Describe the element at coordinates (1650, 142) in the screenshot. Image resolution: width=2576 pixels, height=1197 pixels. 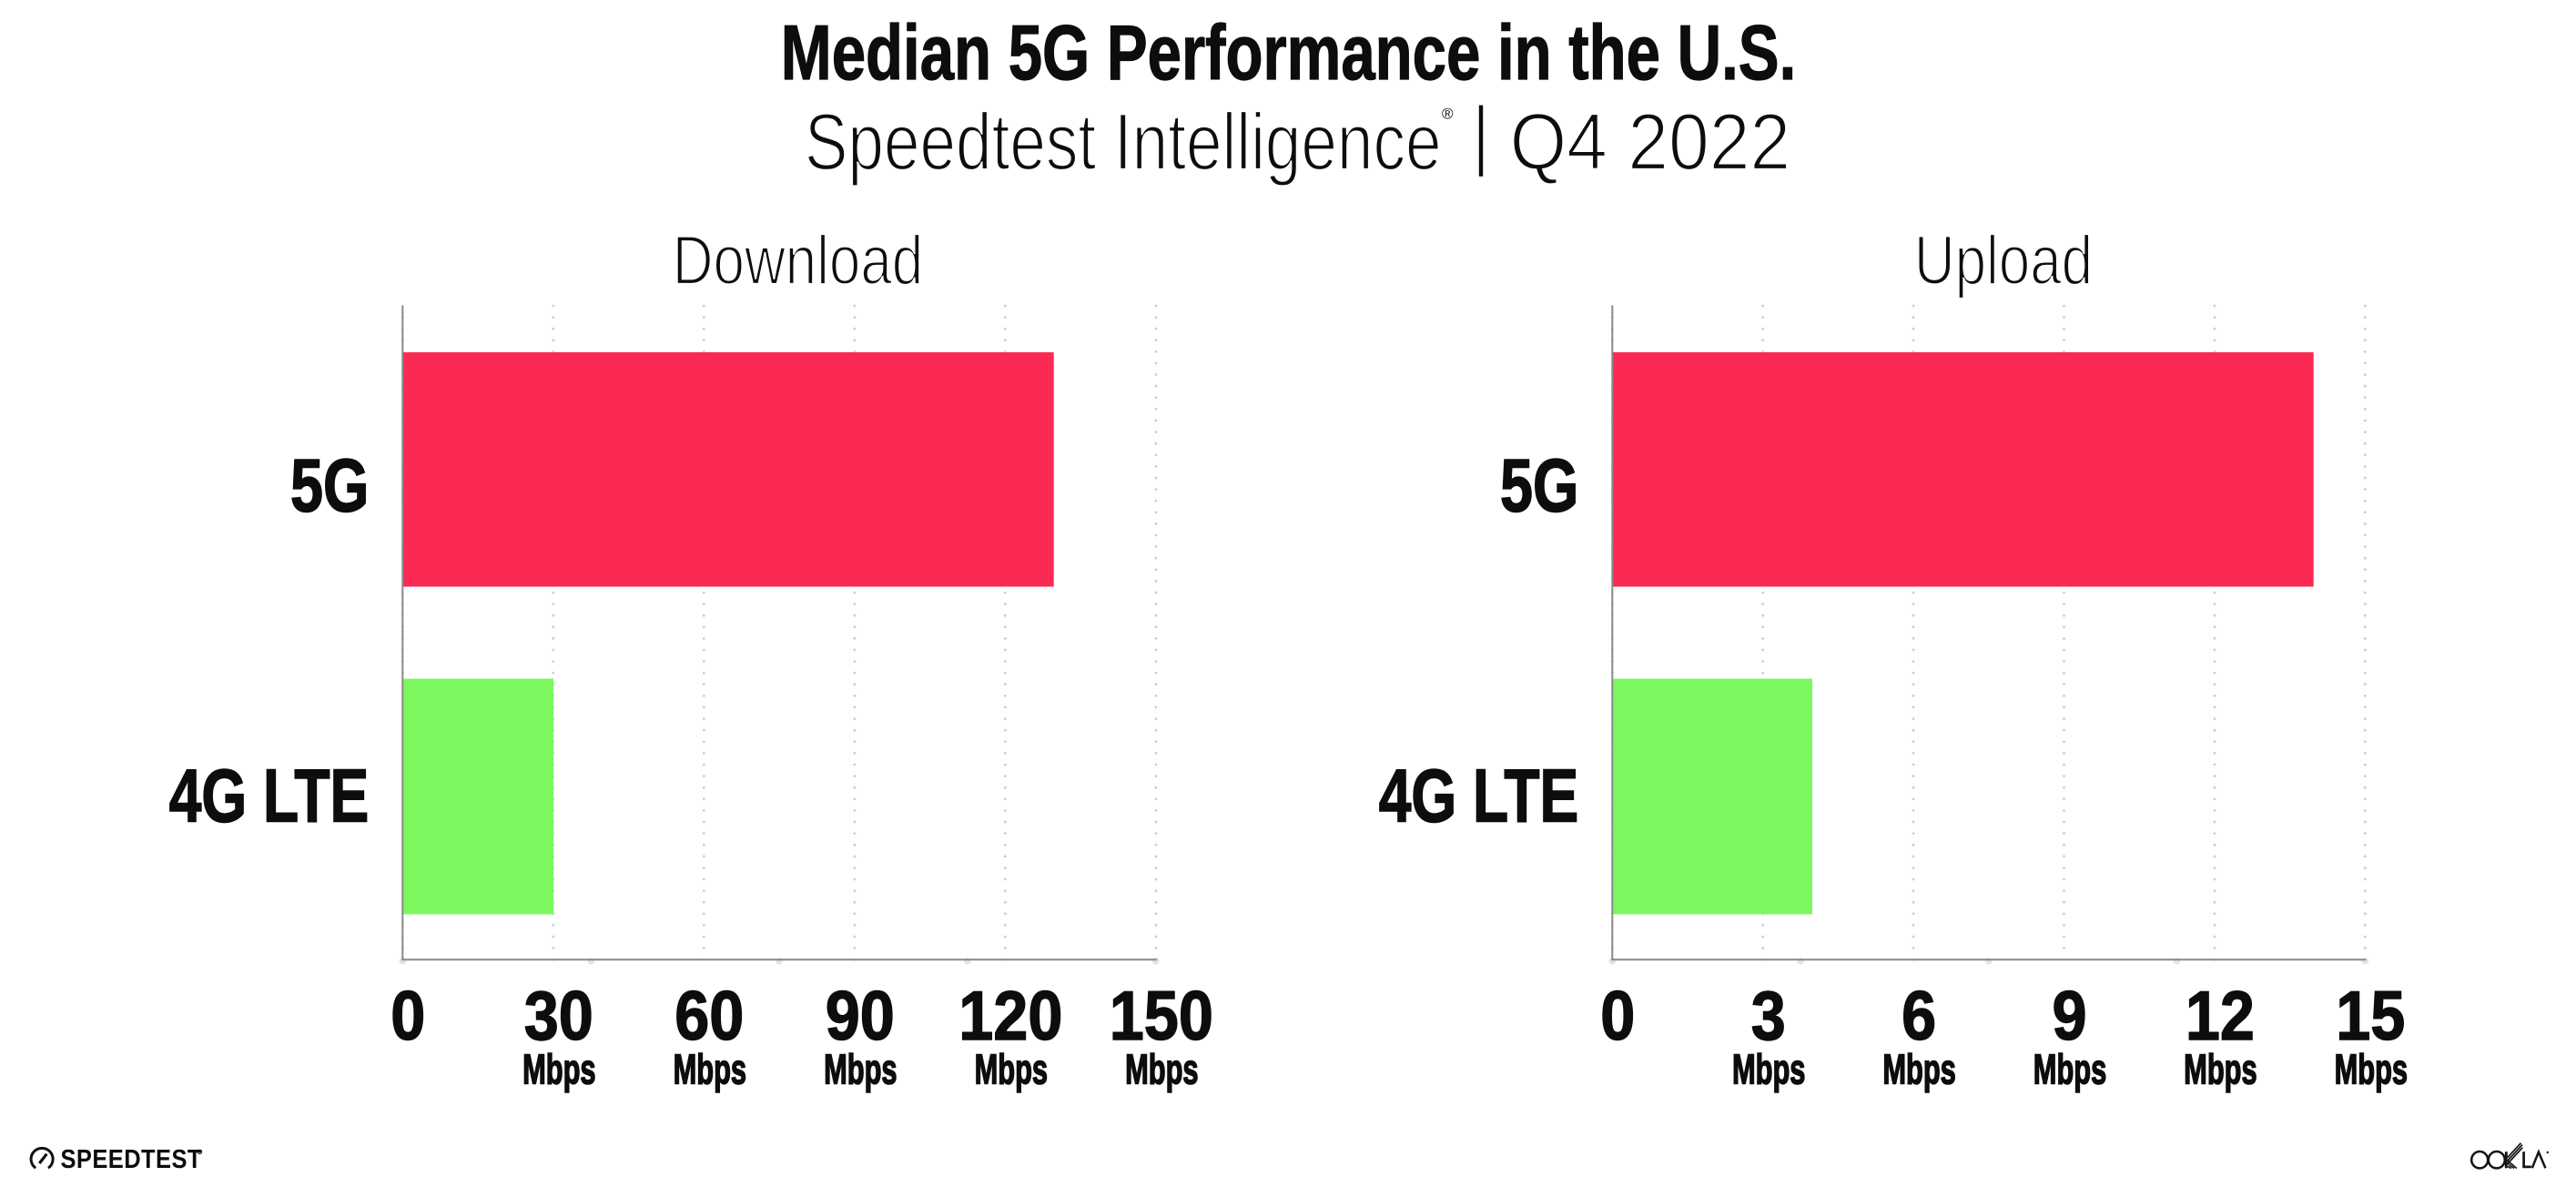
I see `svg-text: Q4 2022` at that location.